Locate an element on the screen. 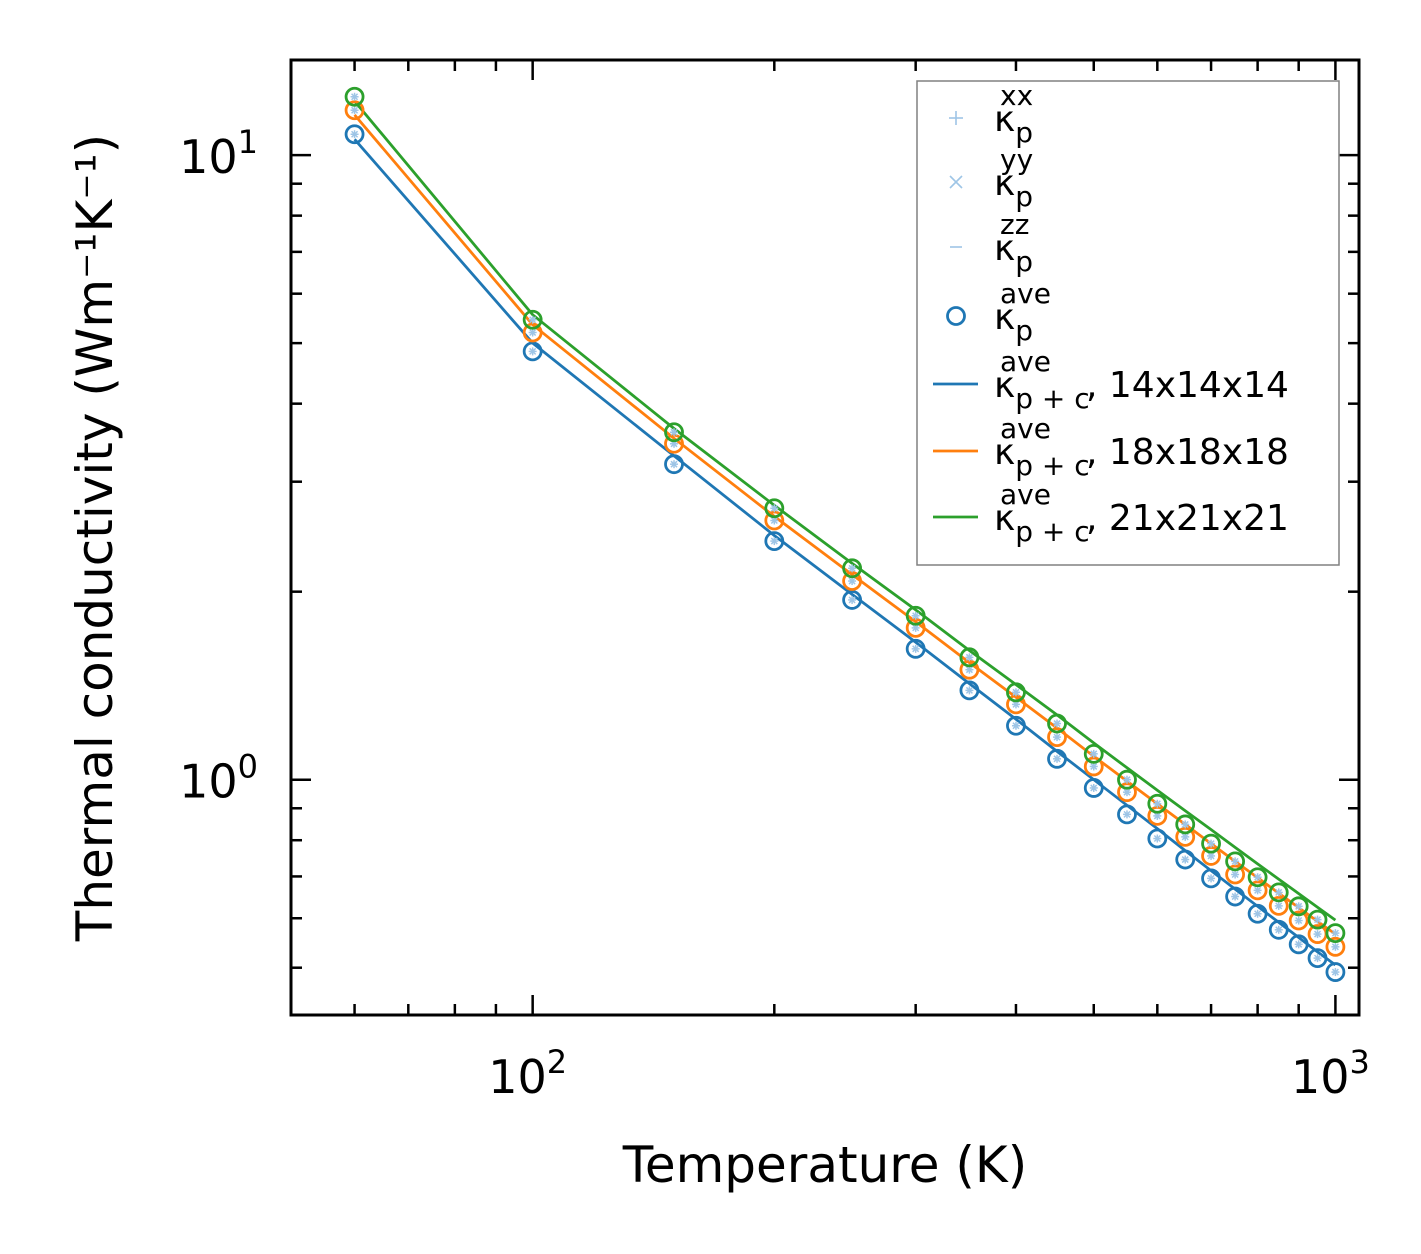 The width and height of the screenshot is (1421, 1254). x-axis-label: Temperature (K) is located at coordinates (824, 1165).